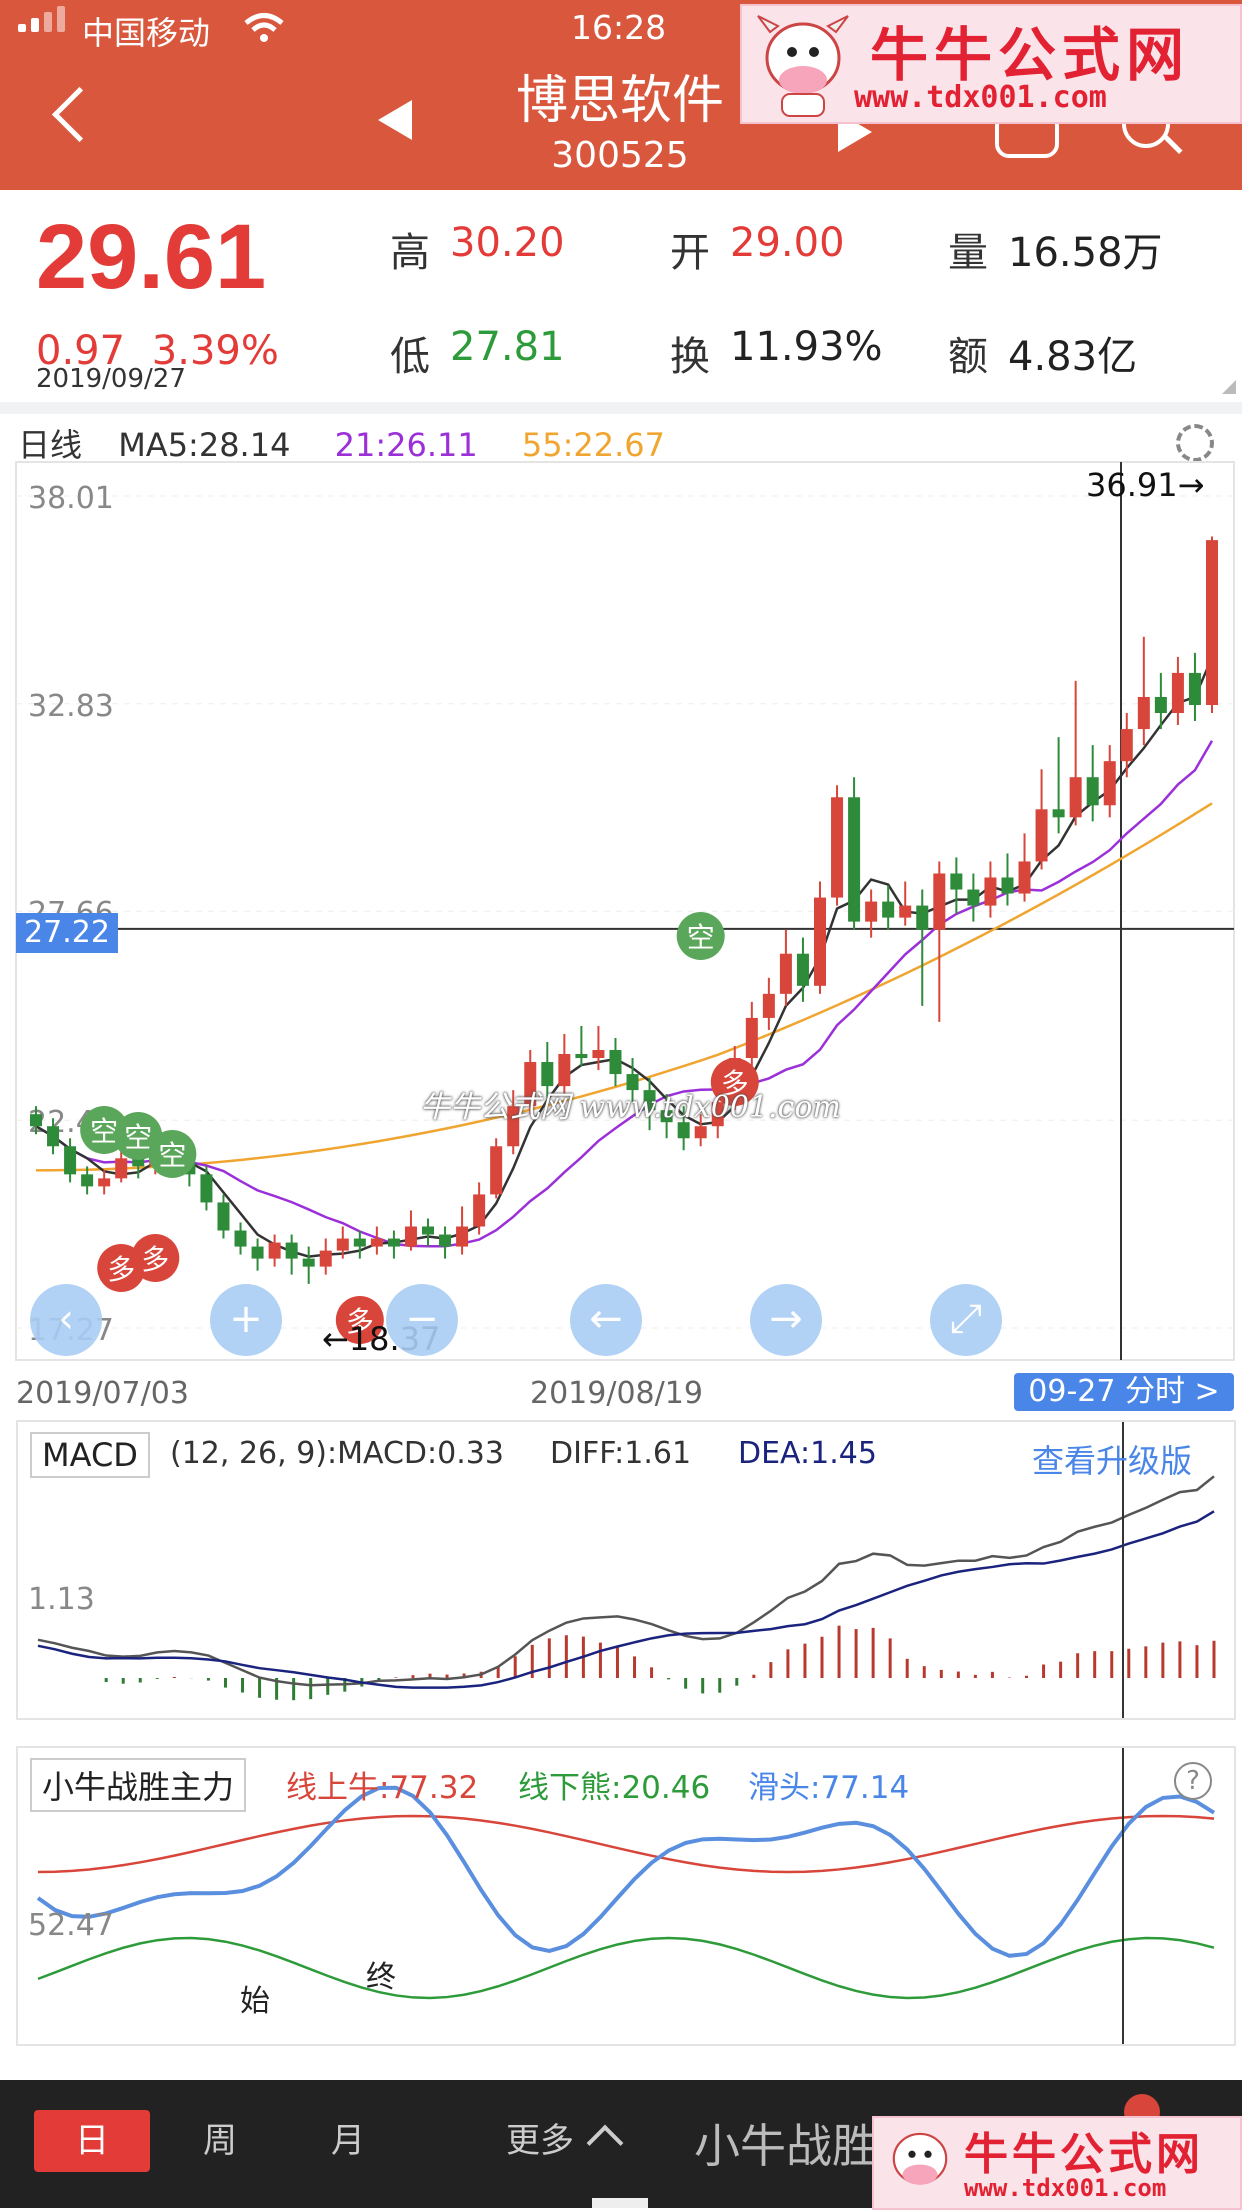  What do you see at coordinates (422, 1320) in the screenshot?
I see `zoom-out-icon: −` at bounding box center [422, 1320].